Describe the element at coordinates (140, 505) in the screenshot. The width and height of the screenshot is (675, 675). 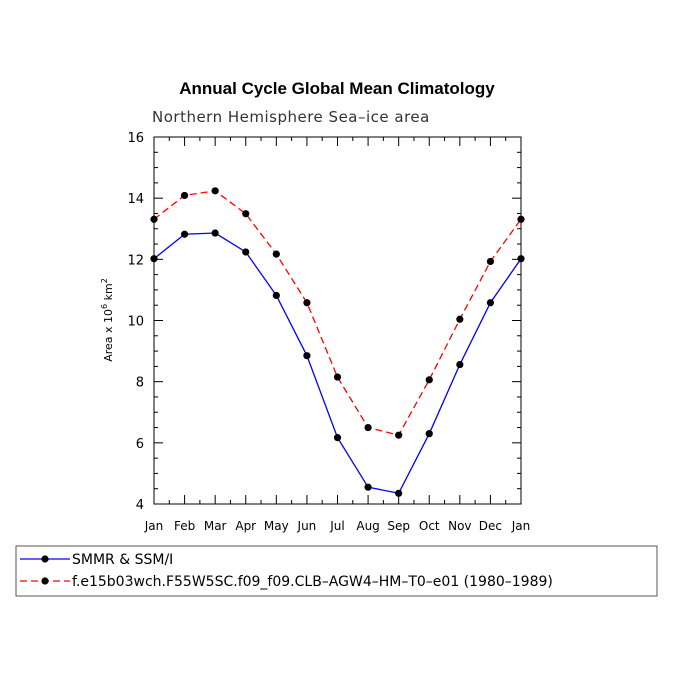
I see `y-tick-label: 4` at that location.